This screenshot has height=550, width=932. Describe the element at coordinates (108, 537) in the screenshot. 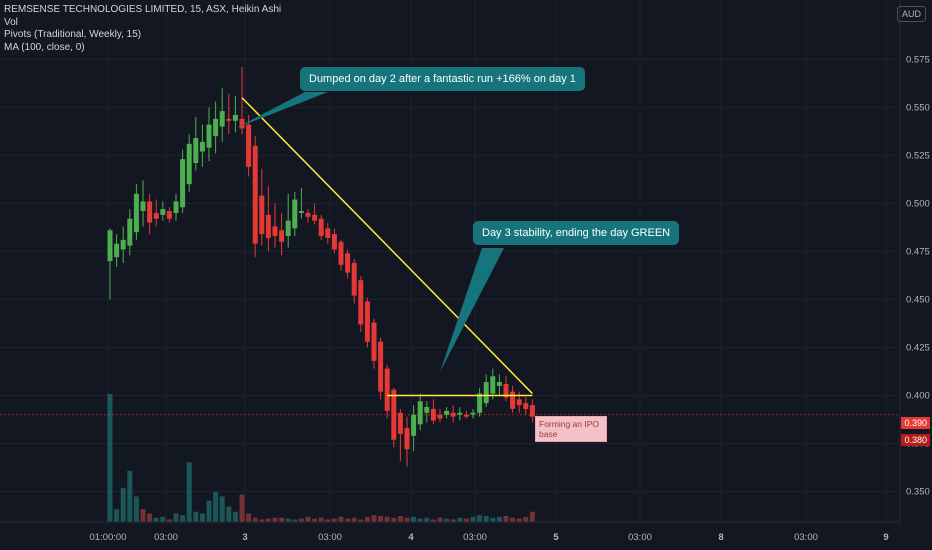

I see `x-tick-label: 01:00:00` at that location.